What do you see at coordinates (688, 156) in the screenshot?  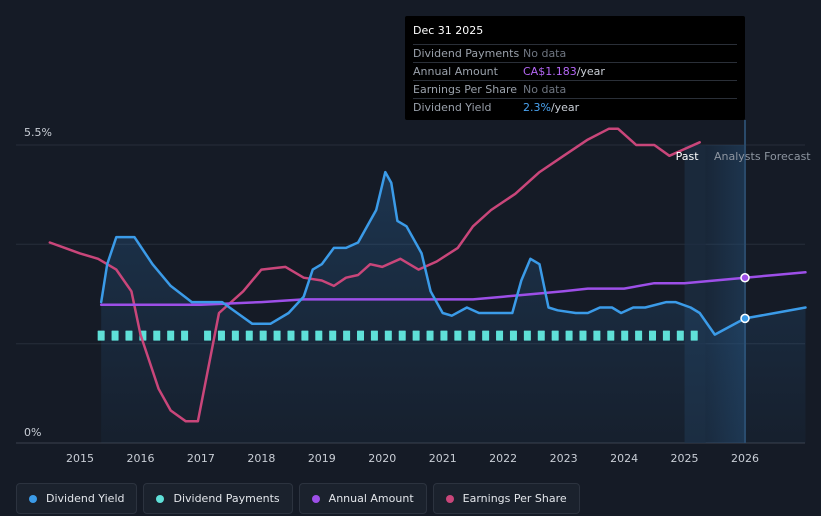 I see `past-label: Past` at bounding box center [688, 156].